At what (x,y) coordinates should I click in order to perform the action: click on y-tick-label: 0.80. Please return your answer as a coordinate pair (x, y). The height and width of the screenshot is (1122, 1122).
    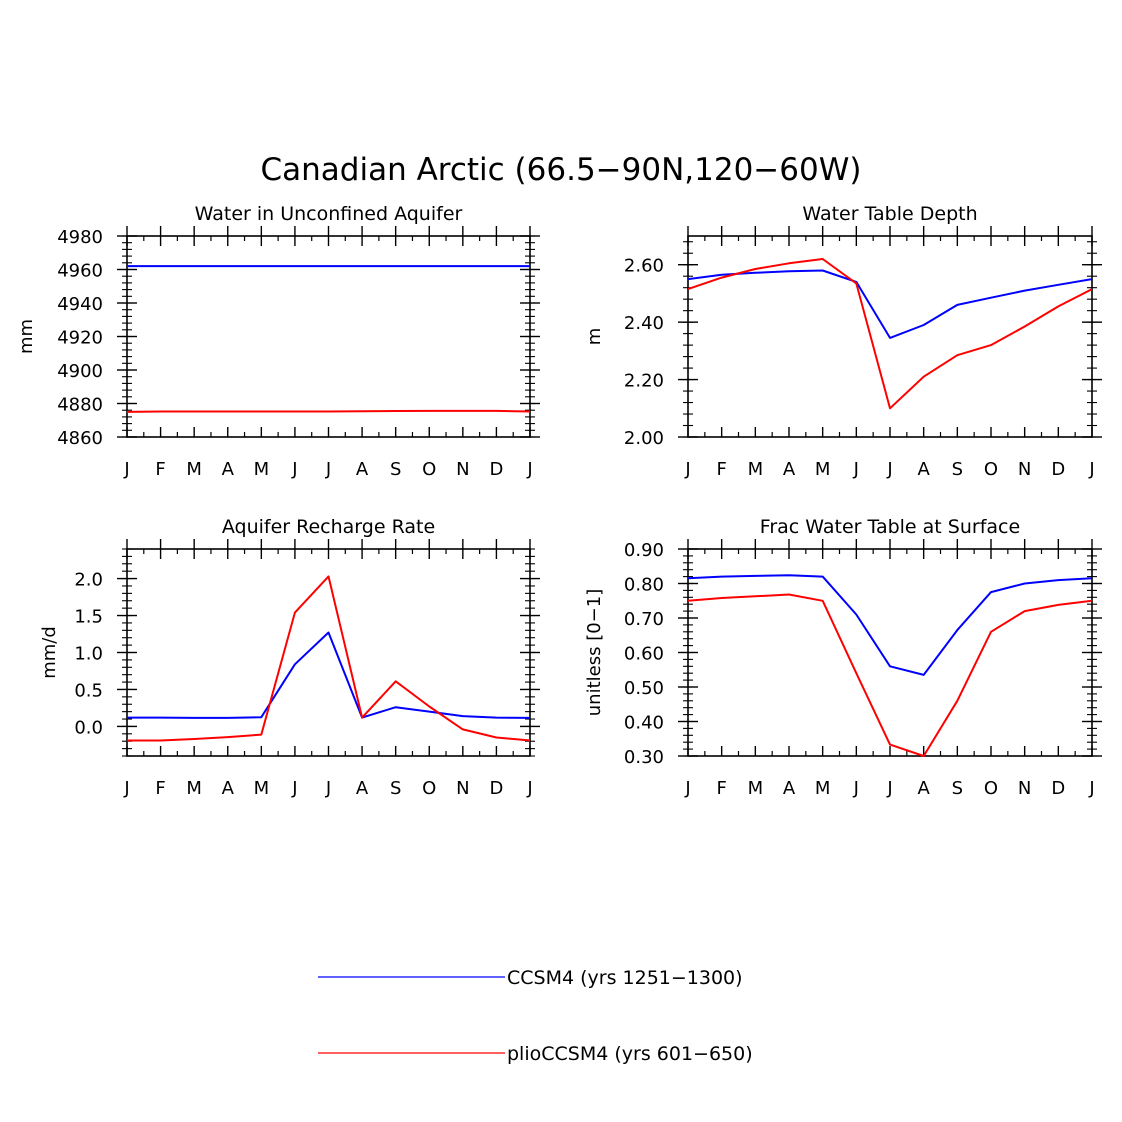
    Looking at the image, I should click on (644, 585).